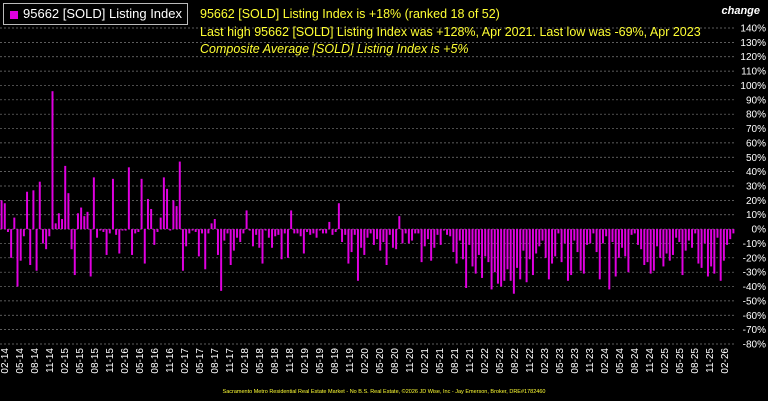 This screenshot has width=768, height=401. What do you see at coordinates (575, 361) in the screenshot?
I see `x-tick-label: 08-23` at bounding box center [575, 361].